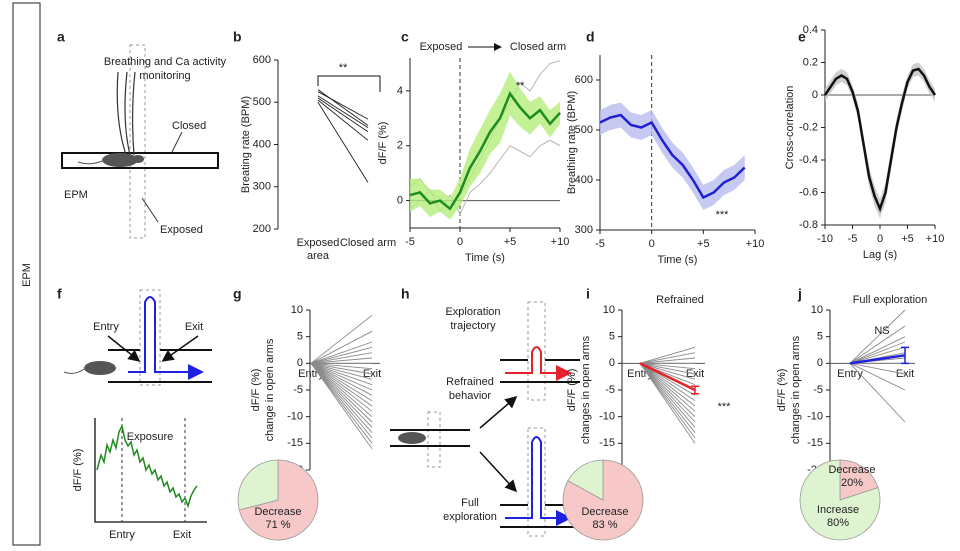 The width and height of the screenshot is (960, 551). What do you see at coordinates (808, 192) in the screenshot?
I see `y-tick-label: -0.6` at bounding box center [808, 192].